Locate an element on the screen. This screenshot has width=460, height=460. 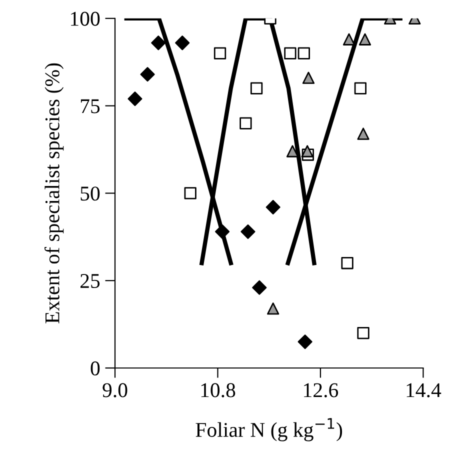
y-tick-label: 50 is located at coordinates (90, 193).